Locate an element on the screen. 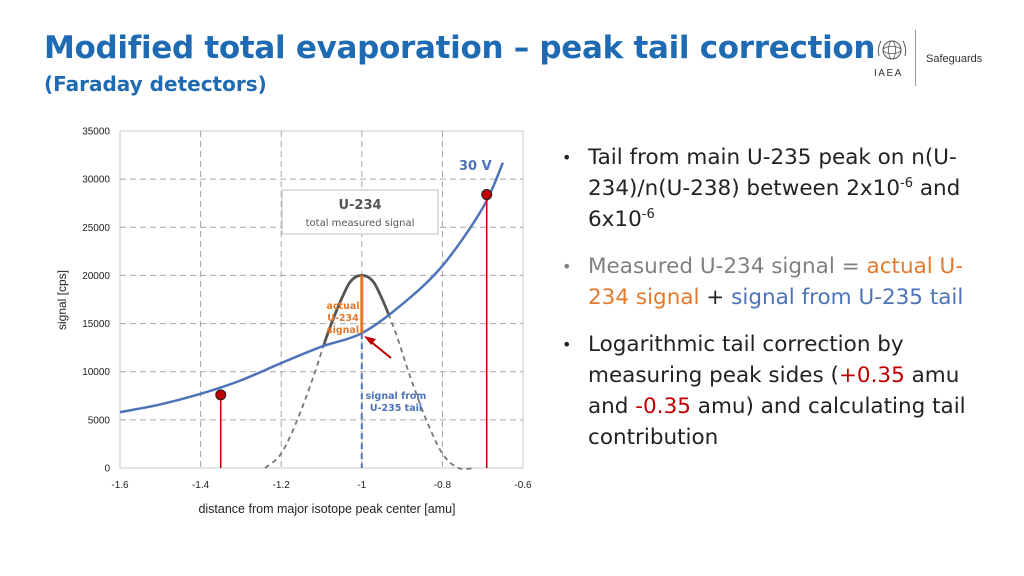 This screenshot has width=1024, height=576. tail-label-line1: signal from is located at coordinates (396, 396).